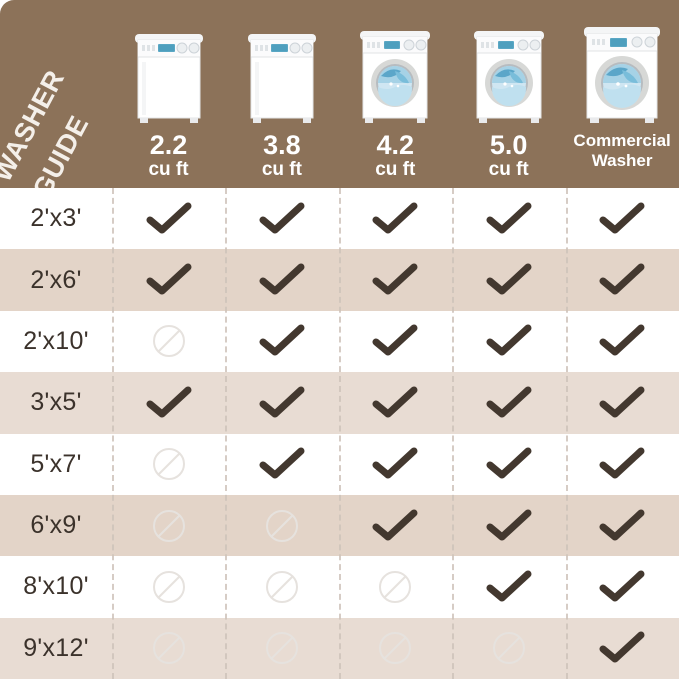 The height and width of the screenshot is (679, 679). Describe the element at coordinates (508, 145) in the screenshot. I see `column-label-size-c50: 5.0` at that location.